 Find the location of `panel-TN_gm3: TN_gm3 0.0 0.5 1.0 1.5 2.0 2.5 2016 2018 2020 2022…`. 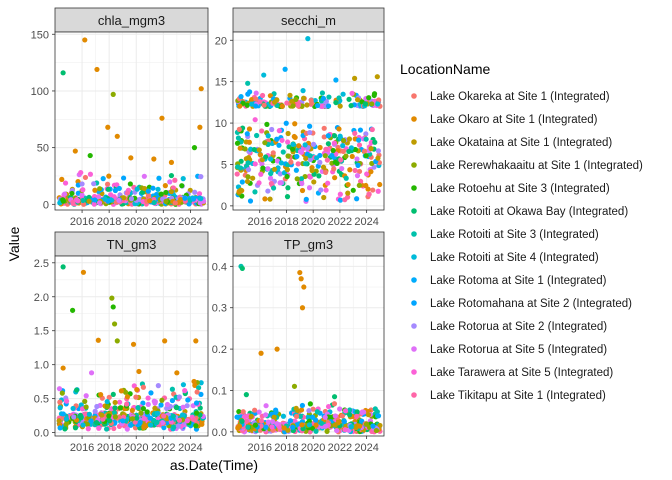

panel-TN_gm3: TN_gm3 0.0 0.5 1.0 1.5 2.0 2.5 2016 2018 2020 2022… is located at coordinates (121, 342).